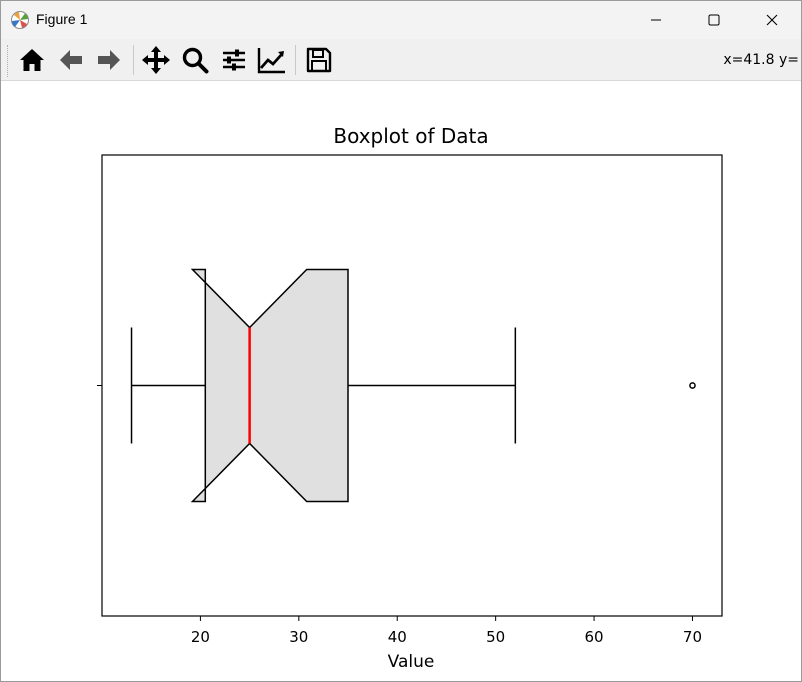  I want to click on home-button, so click(32, 60).